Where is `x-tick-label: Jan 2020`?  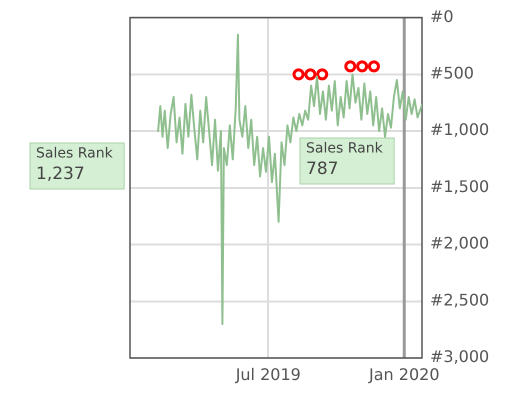 x-tick-label: Jan 2020 is located at coordinates (404, 374).